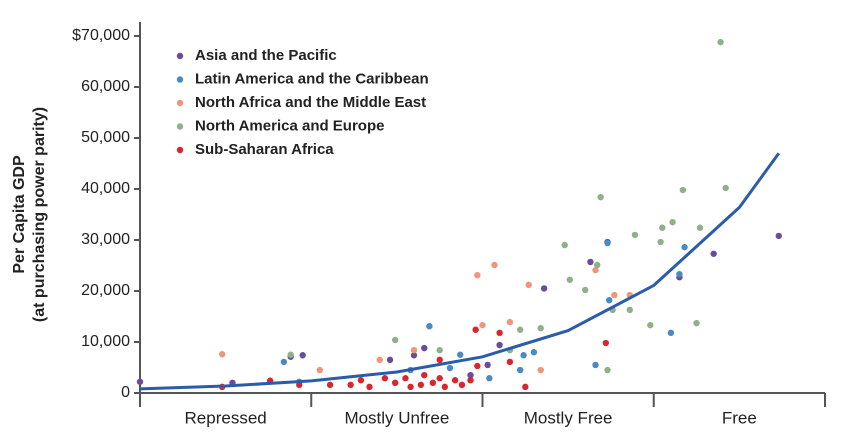 The width and height of the screenshot is (844, 442). What do you see at coordinates (105, 341) in the screenshot?
I see `y-tick-label: 10,000` at bounding box center [105, 341].